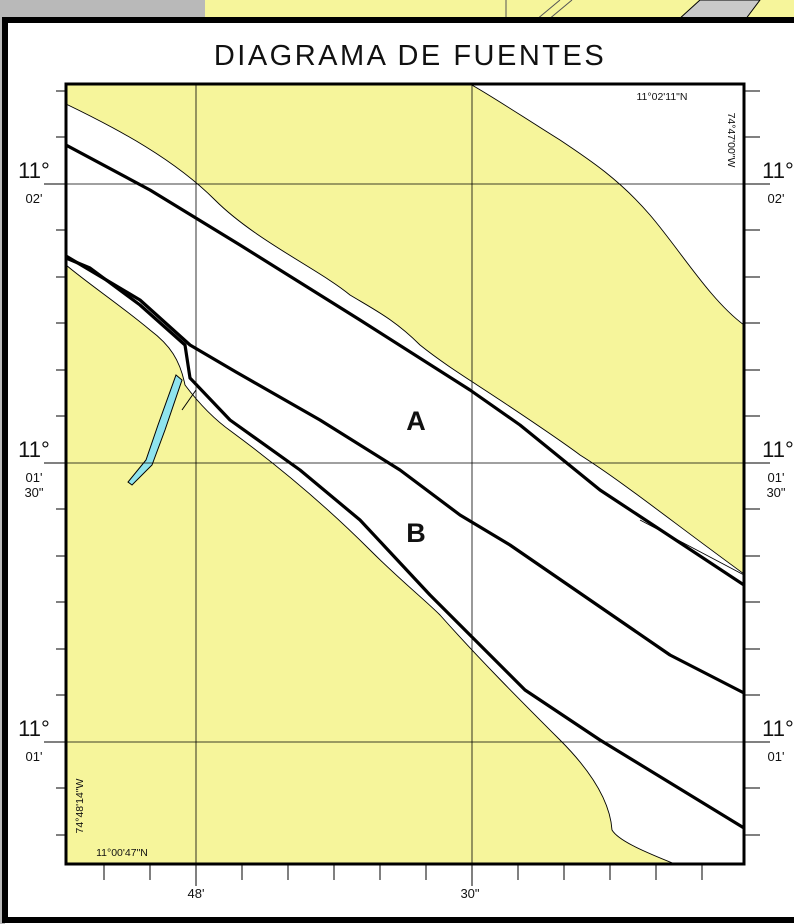 The width and height of the screenshot is (794, 924). Describe the element at coordinates (80, 805) in the screenshot. I see `corner-label-bottom-left-lon: 74°48'14"W` at that location.